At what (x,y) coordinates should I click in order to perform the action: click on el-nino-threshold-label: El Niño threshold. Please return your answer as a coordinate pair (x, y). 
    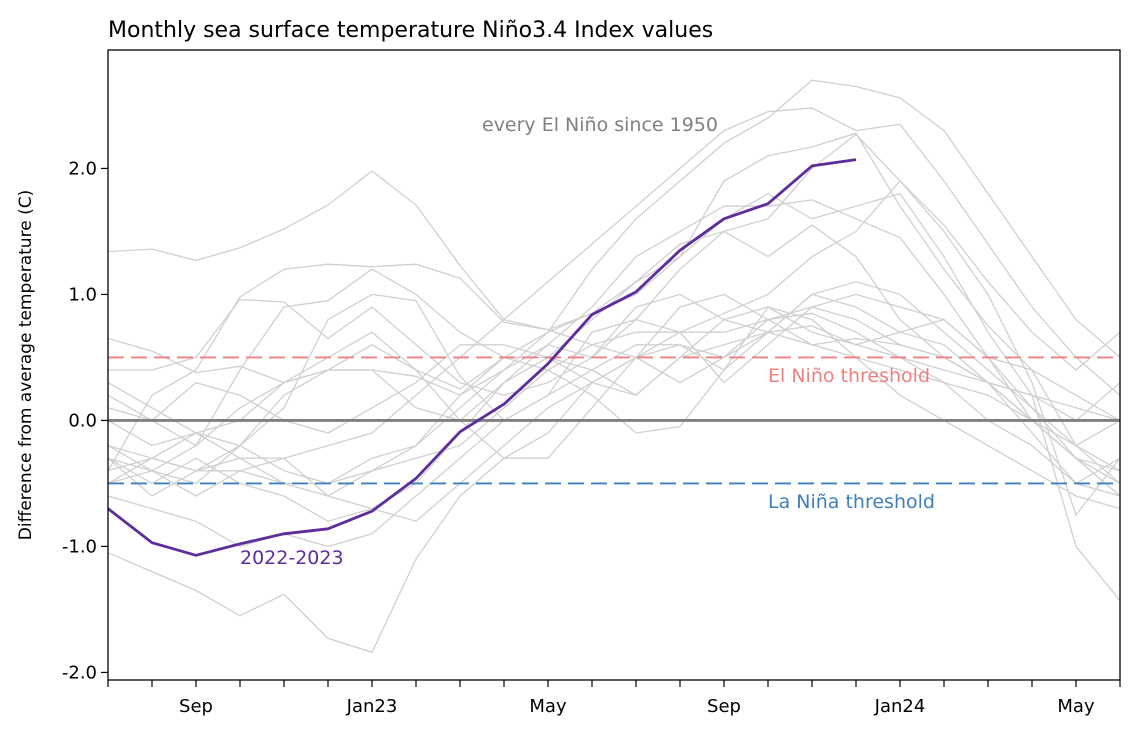
    Looking at the image, I should click on (849, 376).